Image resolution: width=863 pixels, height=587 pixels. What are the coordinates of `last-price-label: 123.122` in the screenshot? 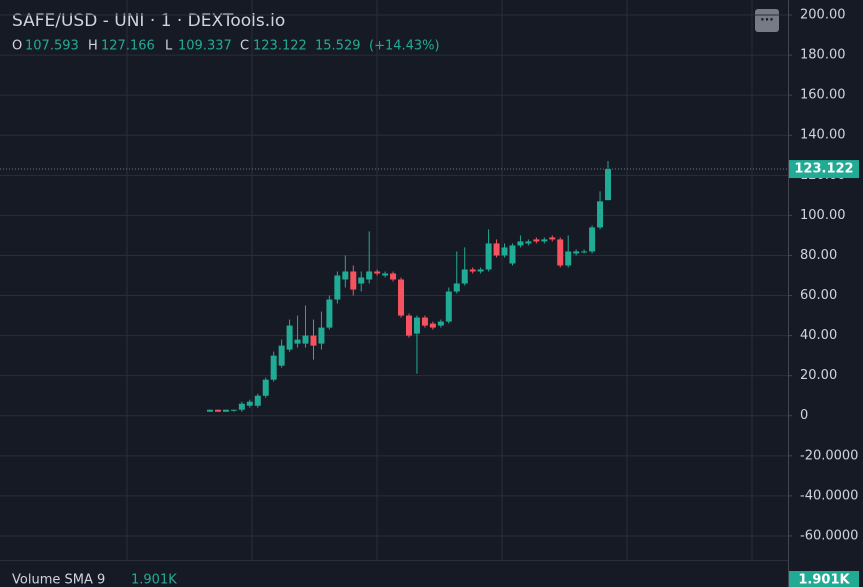 It's located at (823, 169).